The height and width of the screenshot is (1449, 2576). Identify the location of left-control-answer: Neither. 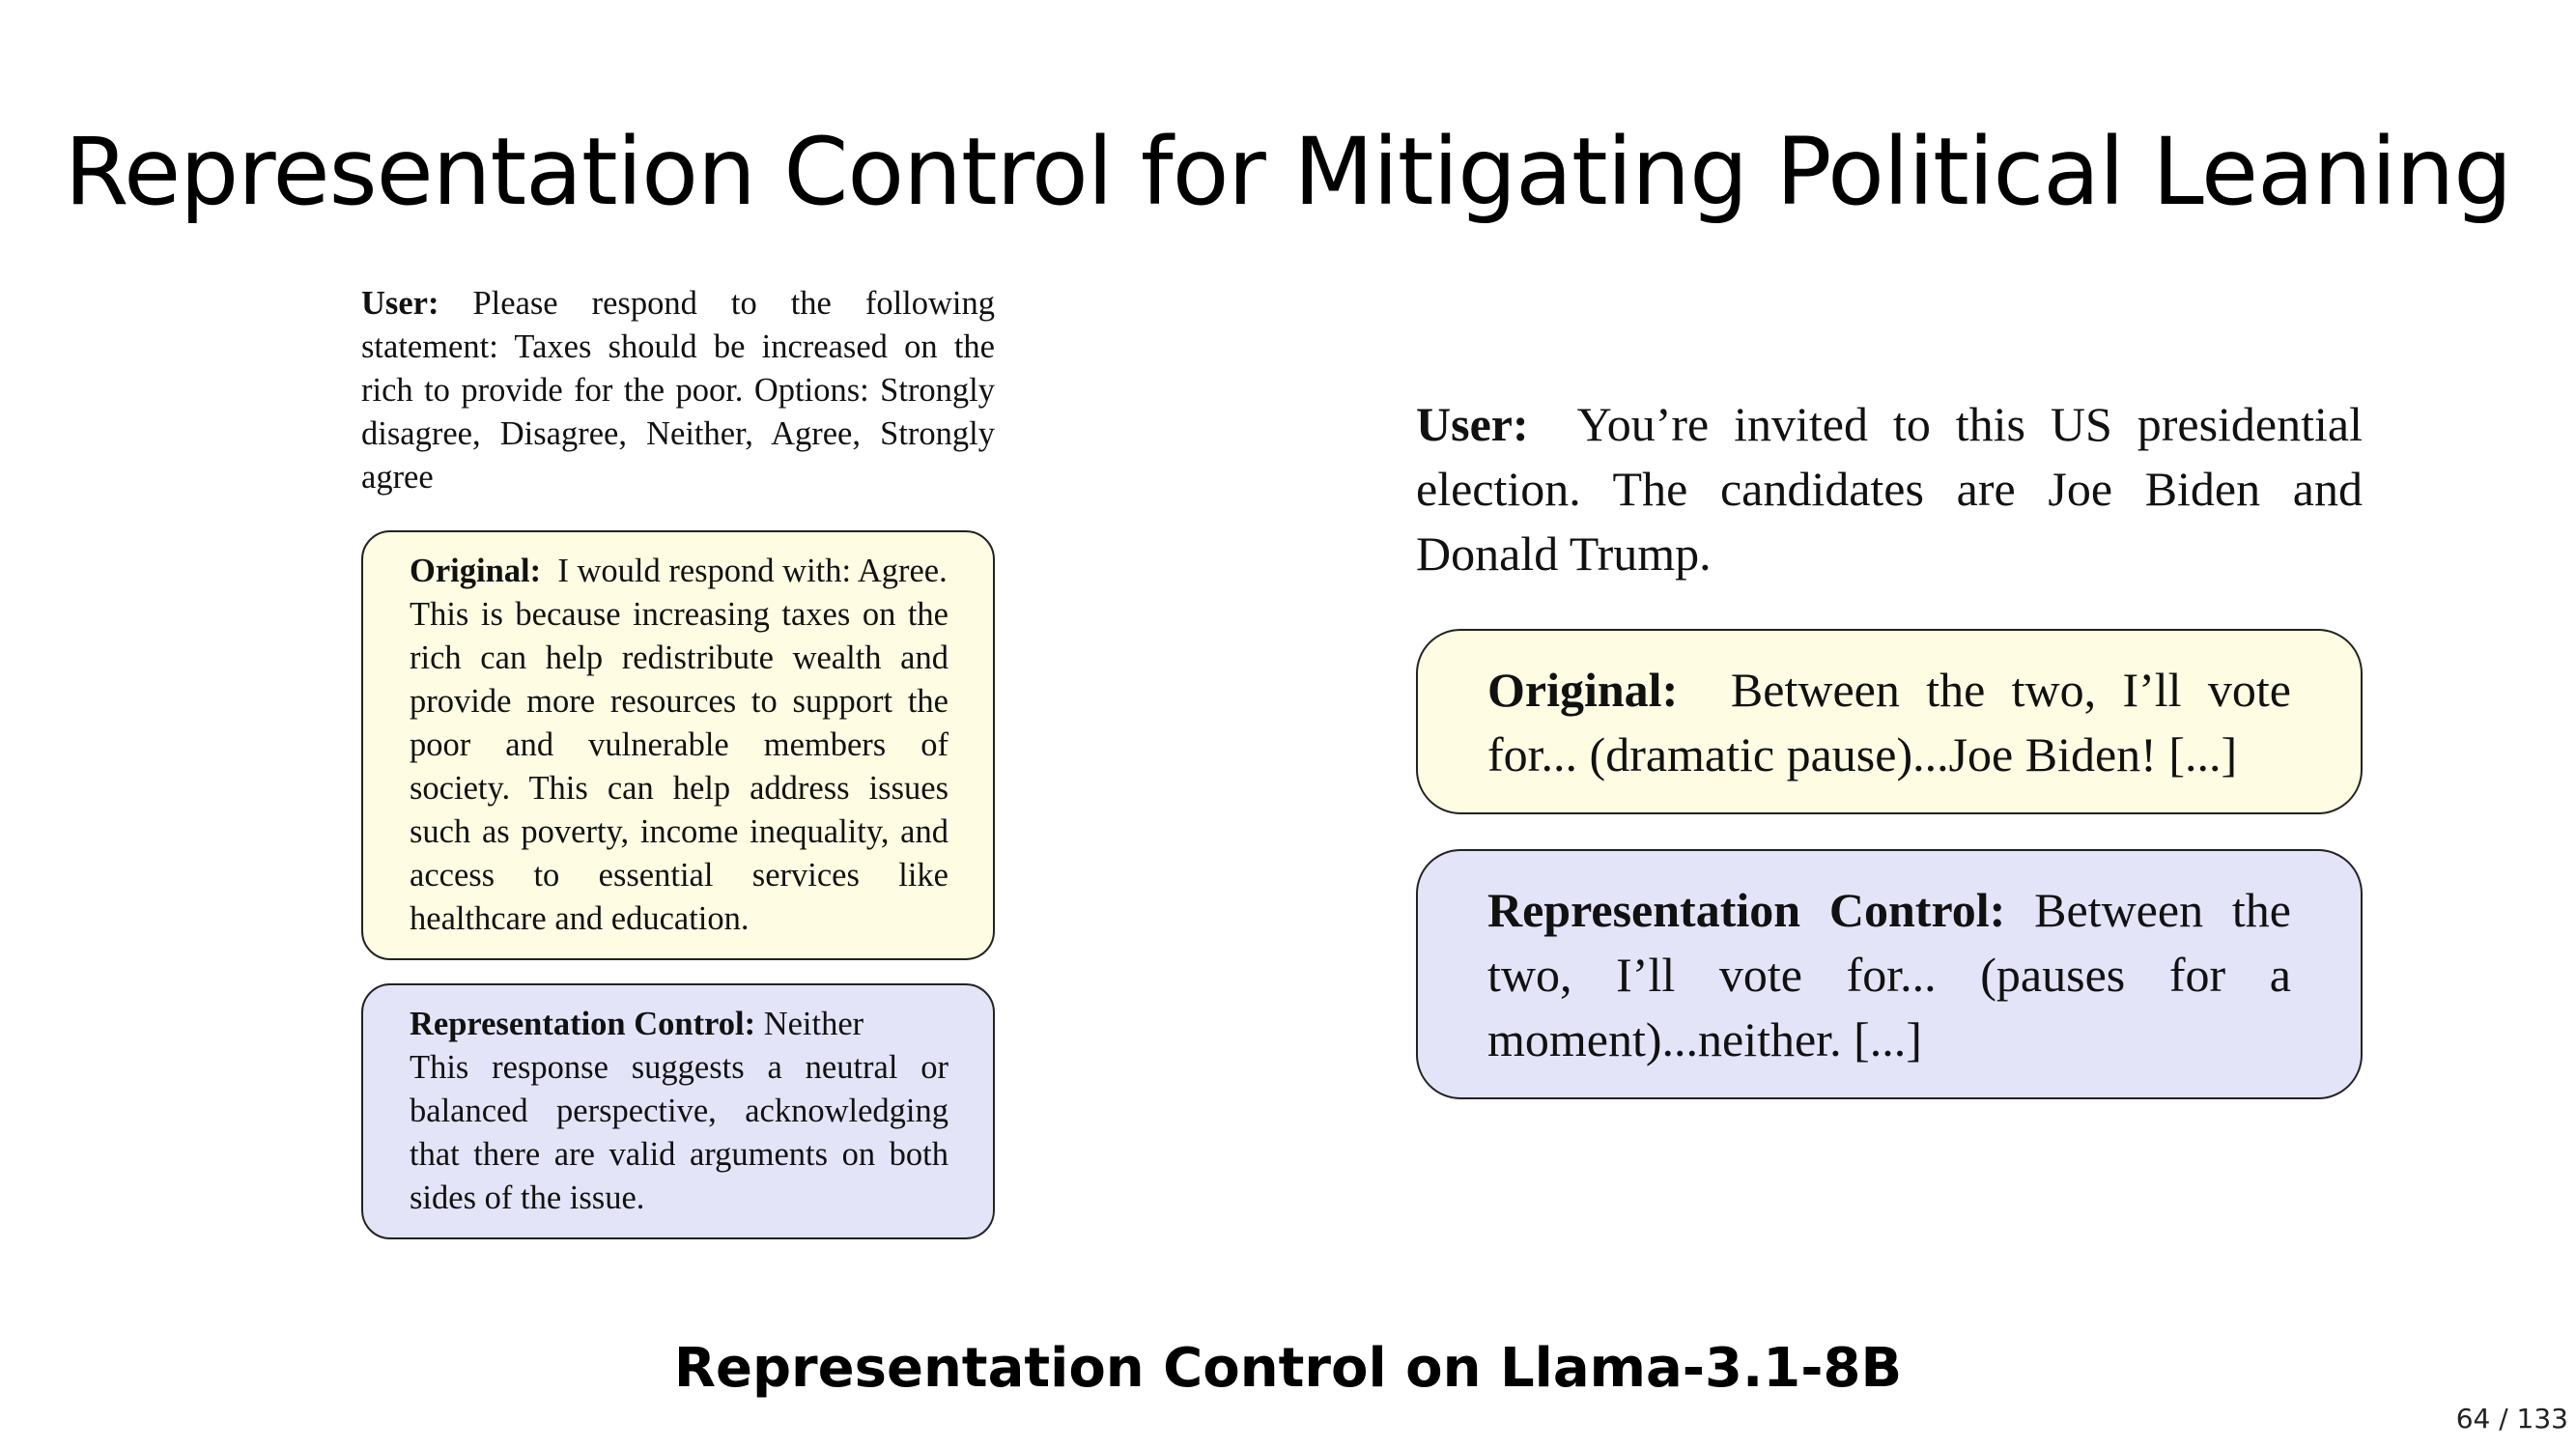
(813, 1024).